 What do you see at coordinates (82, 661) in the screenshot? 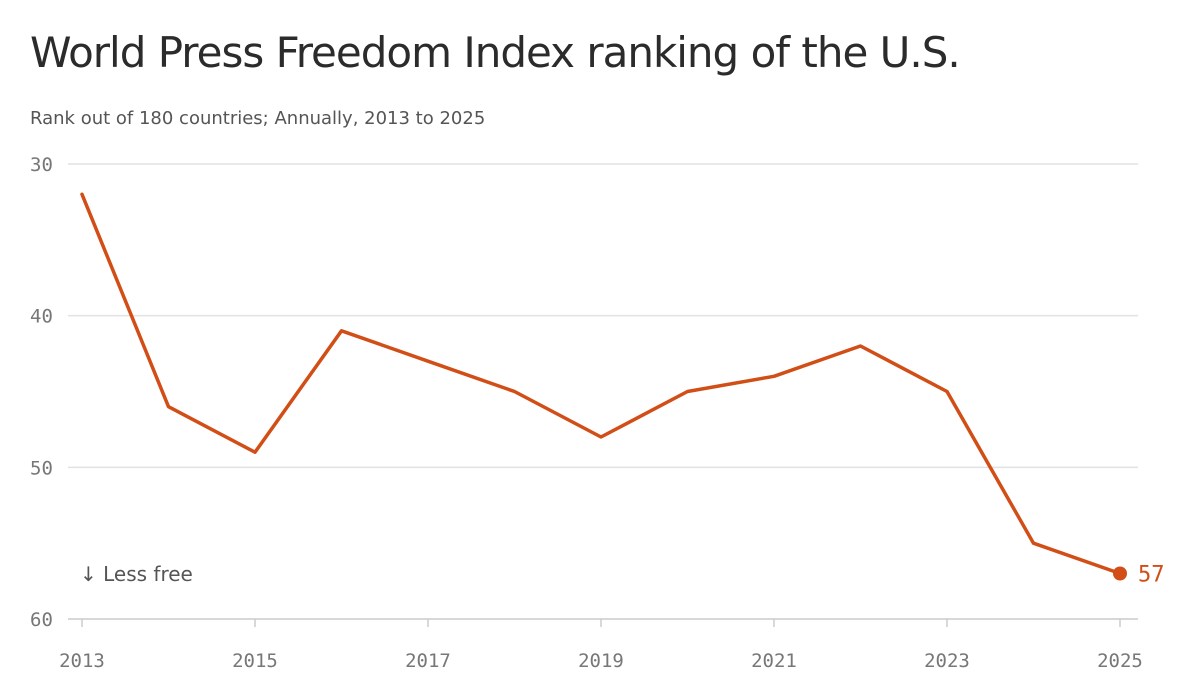
I see `x-tick-label-2013: 2013` at bounding box center [82, 661].